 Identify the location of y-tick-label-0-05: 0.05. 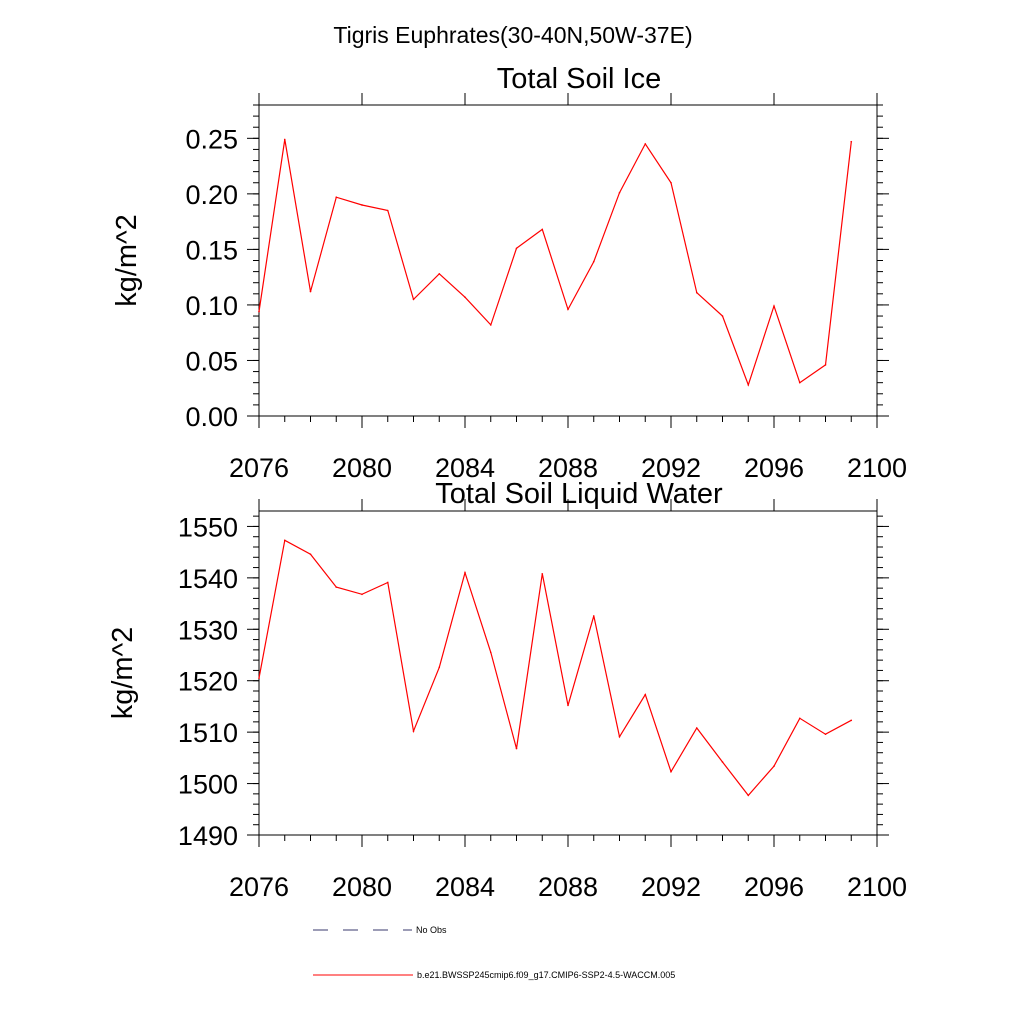
(211, 361).